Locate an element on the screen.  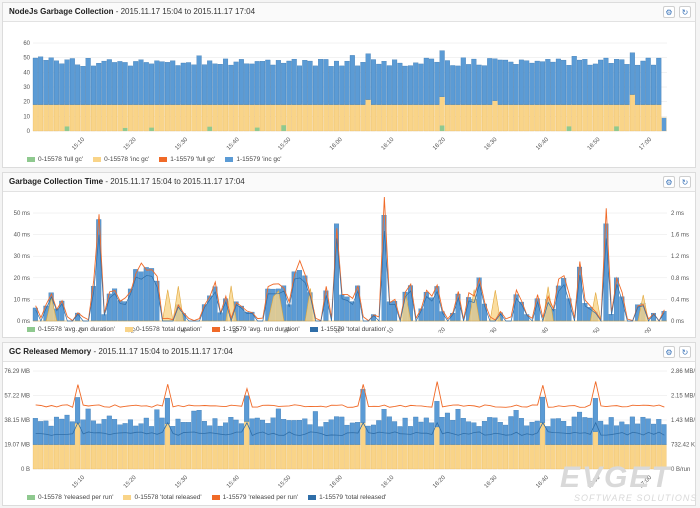
x-tick-label: 15:10 is located at coordinates (78, 329).